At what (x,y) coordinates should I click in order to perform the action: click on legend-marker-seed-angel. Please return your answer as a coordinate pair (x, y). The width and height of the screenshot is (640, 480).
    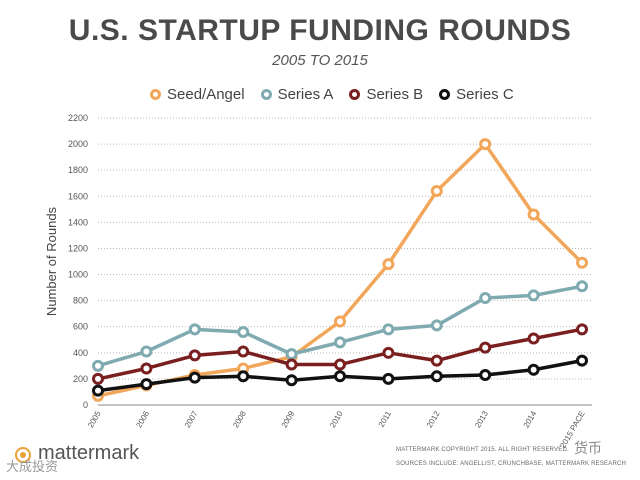
    Looking at the image, I should click on (155, 94).